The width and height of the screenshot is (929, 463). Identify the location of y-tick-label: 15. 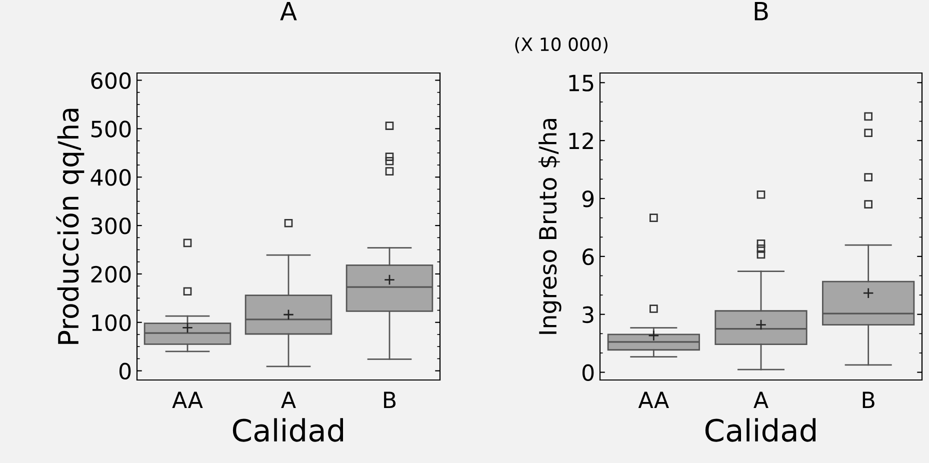
(581, 83).